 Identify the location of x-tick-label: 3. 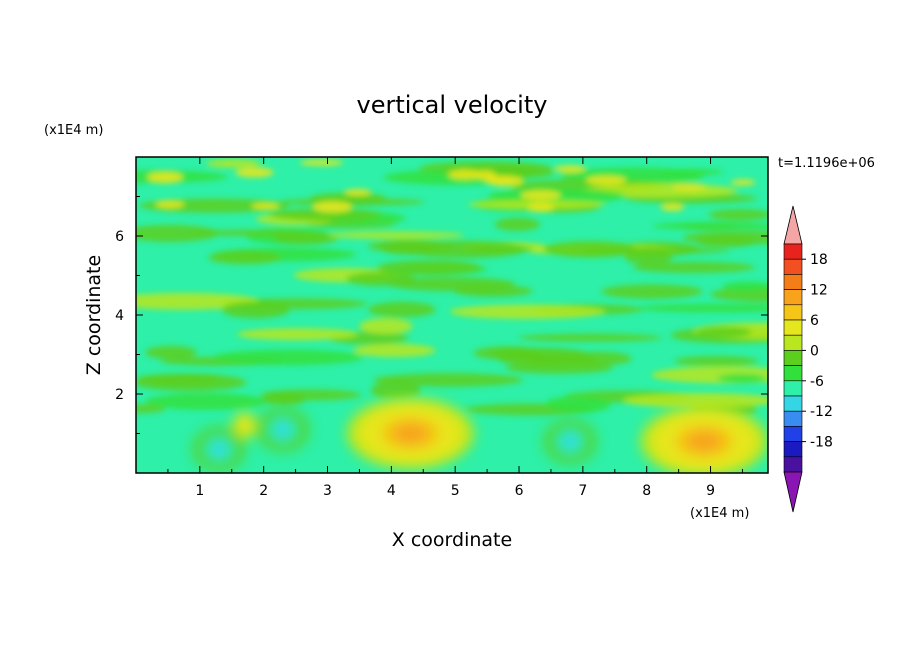
(327, 491).